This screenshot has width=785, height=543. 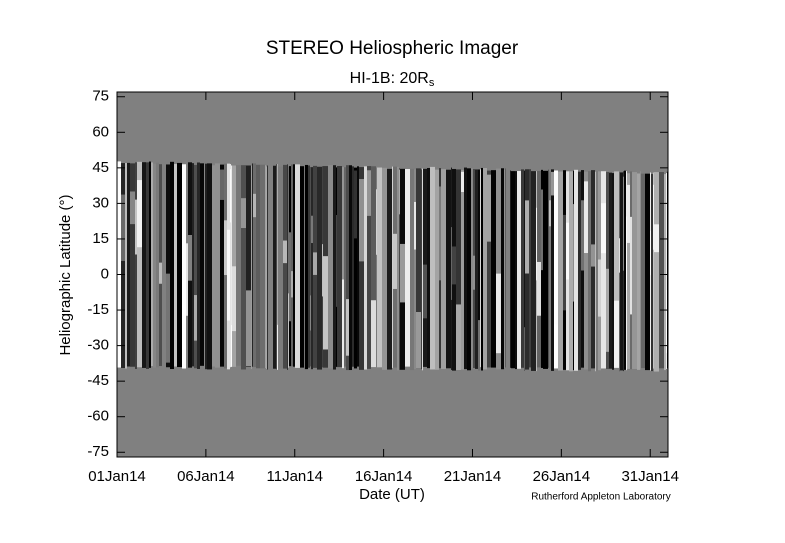 I want to click on y-tick-label: 45, so click(x=100, y=167).